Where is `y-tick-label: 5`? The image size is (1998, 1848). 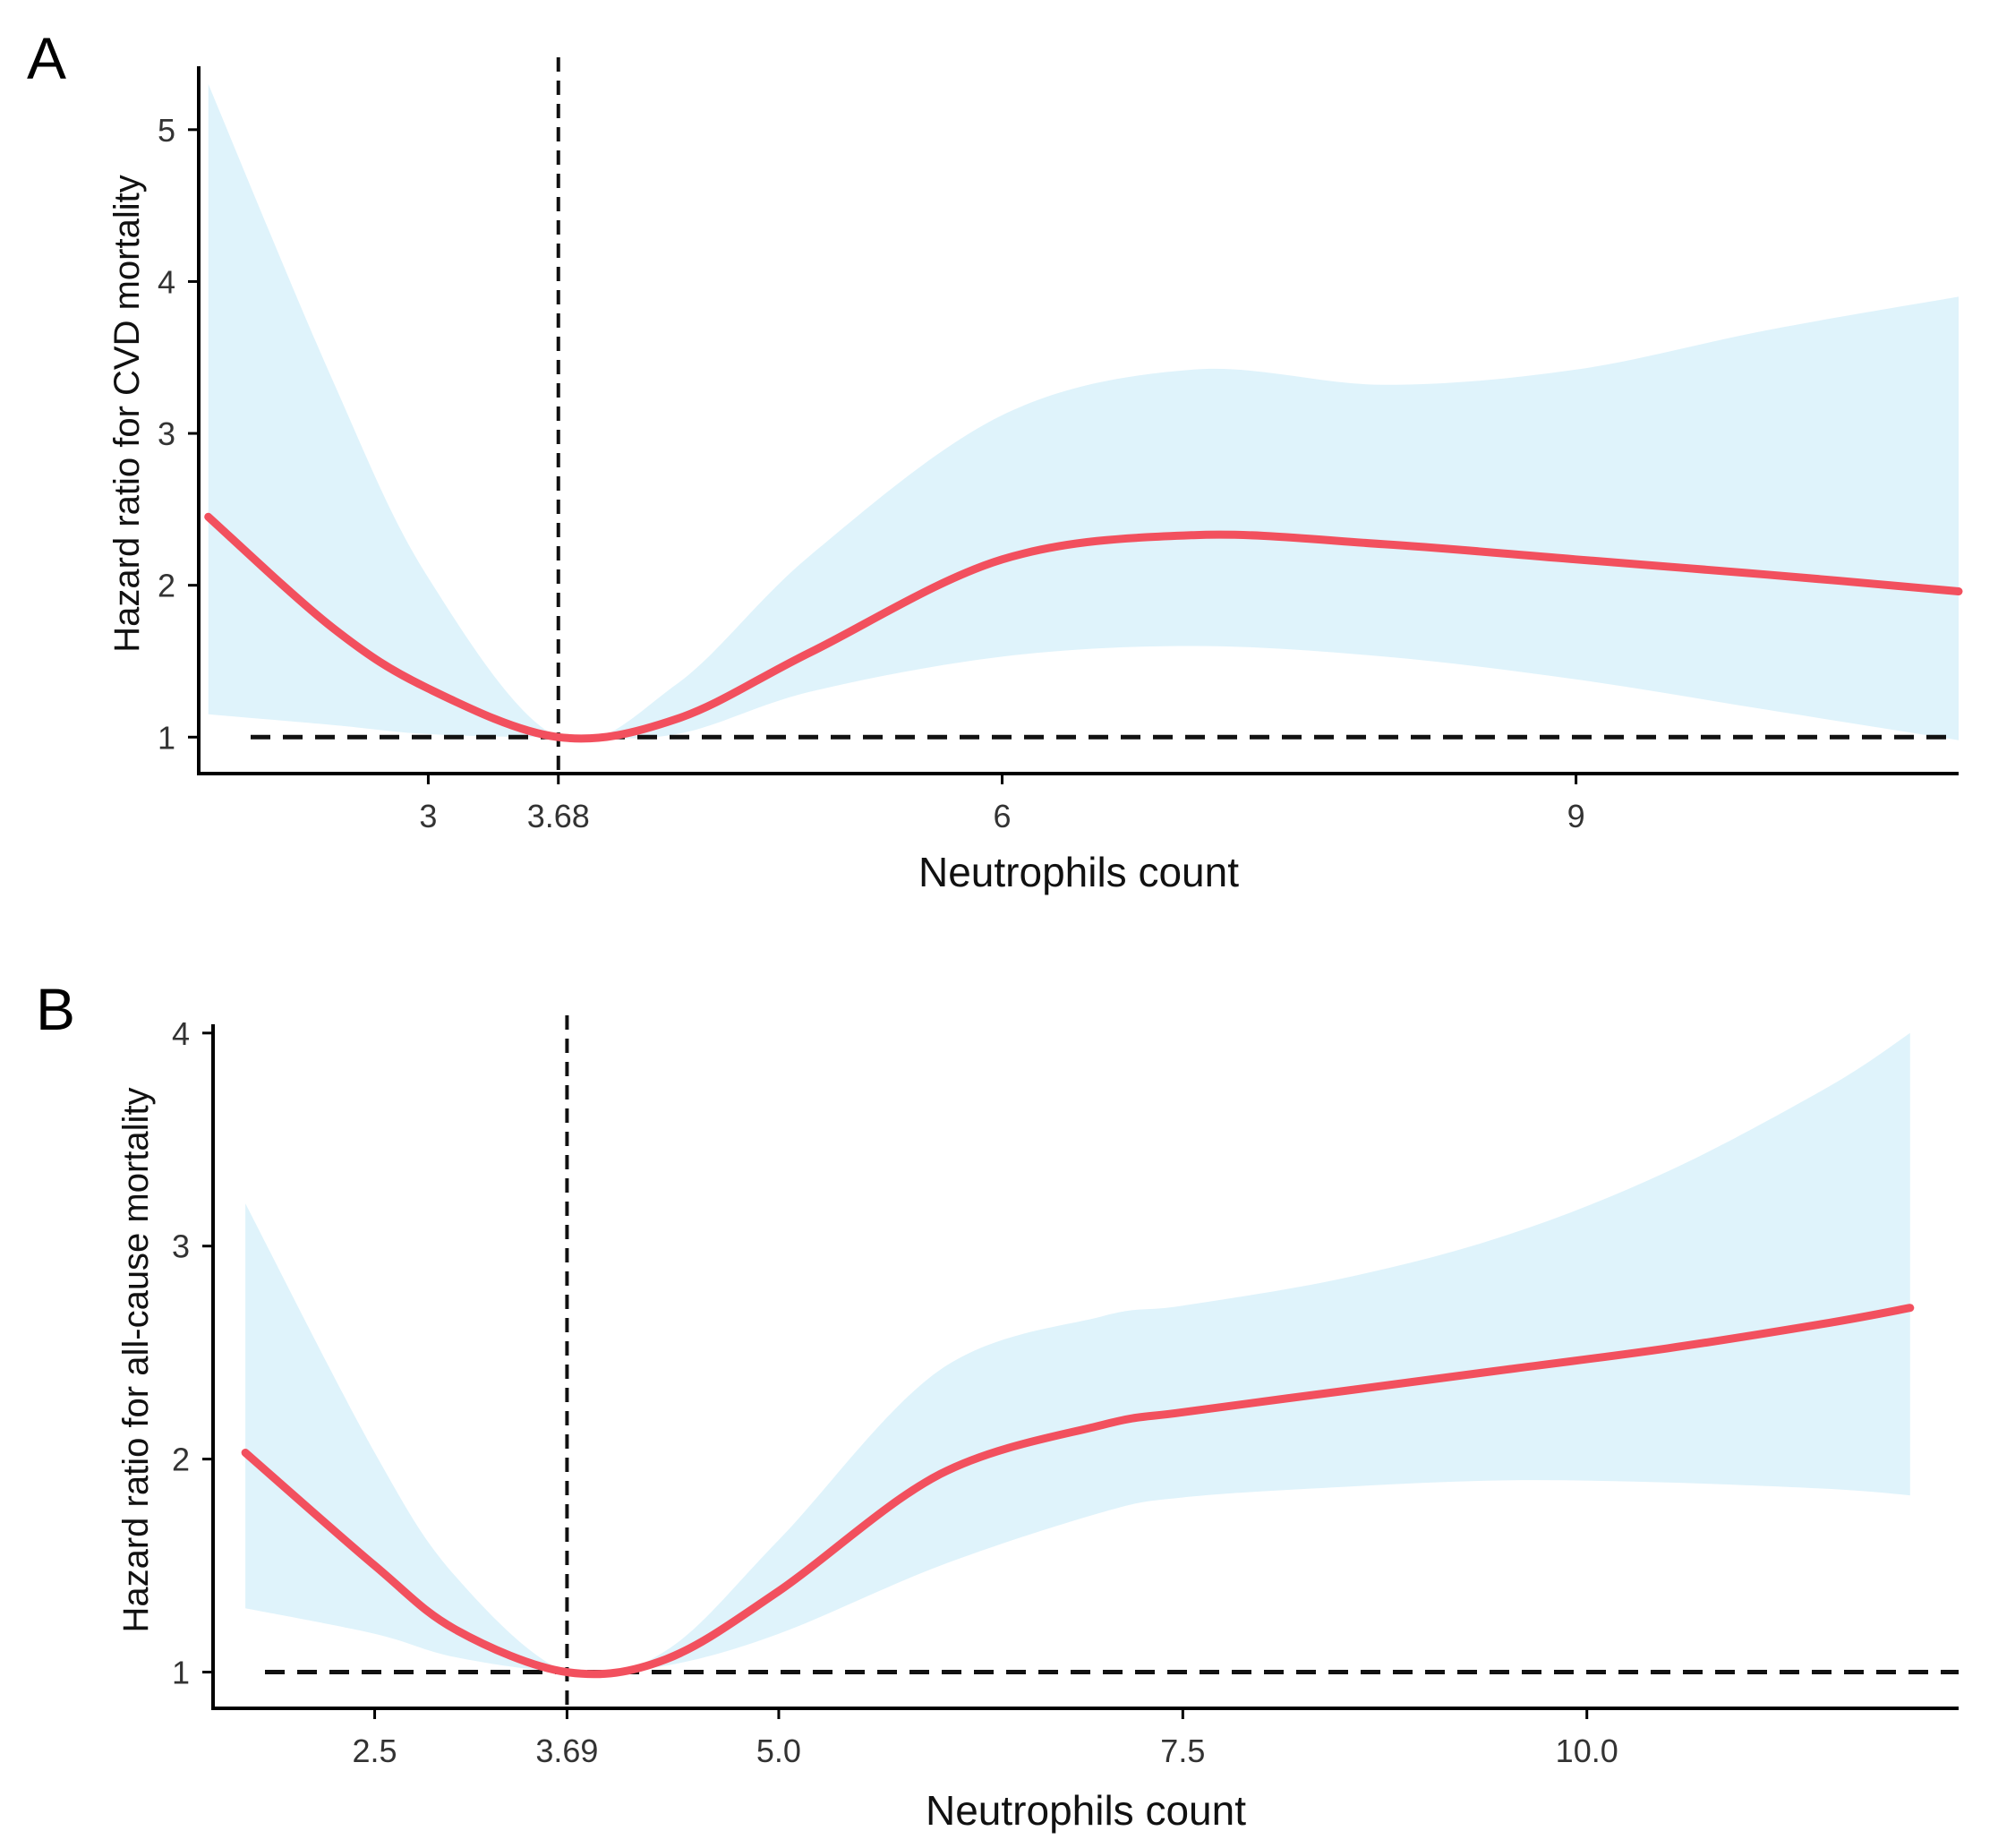
y-tick-label: 5 is located at coordinates (166, 130).